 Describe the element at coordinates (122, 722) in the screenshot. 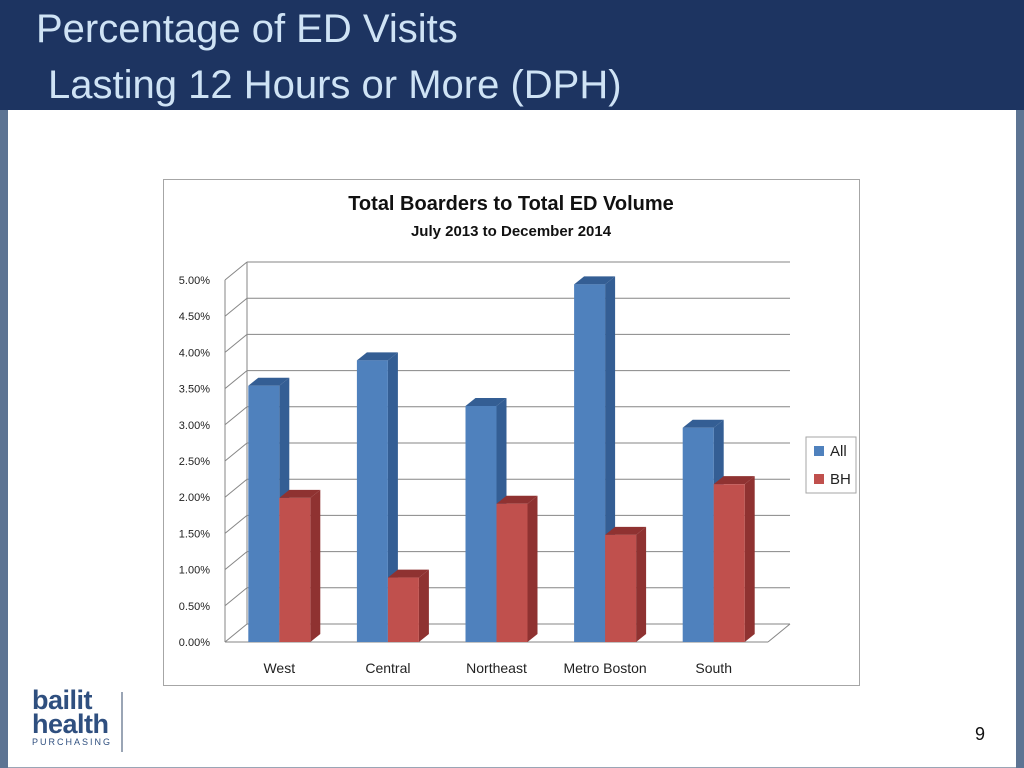

I see `logo-divider` at that location.